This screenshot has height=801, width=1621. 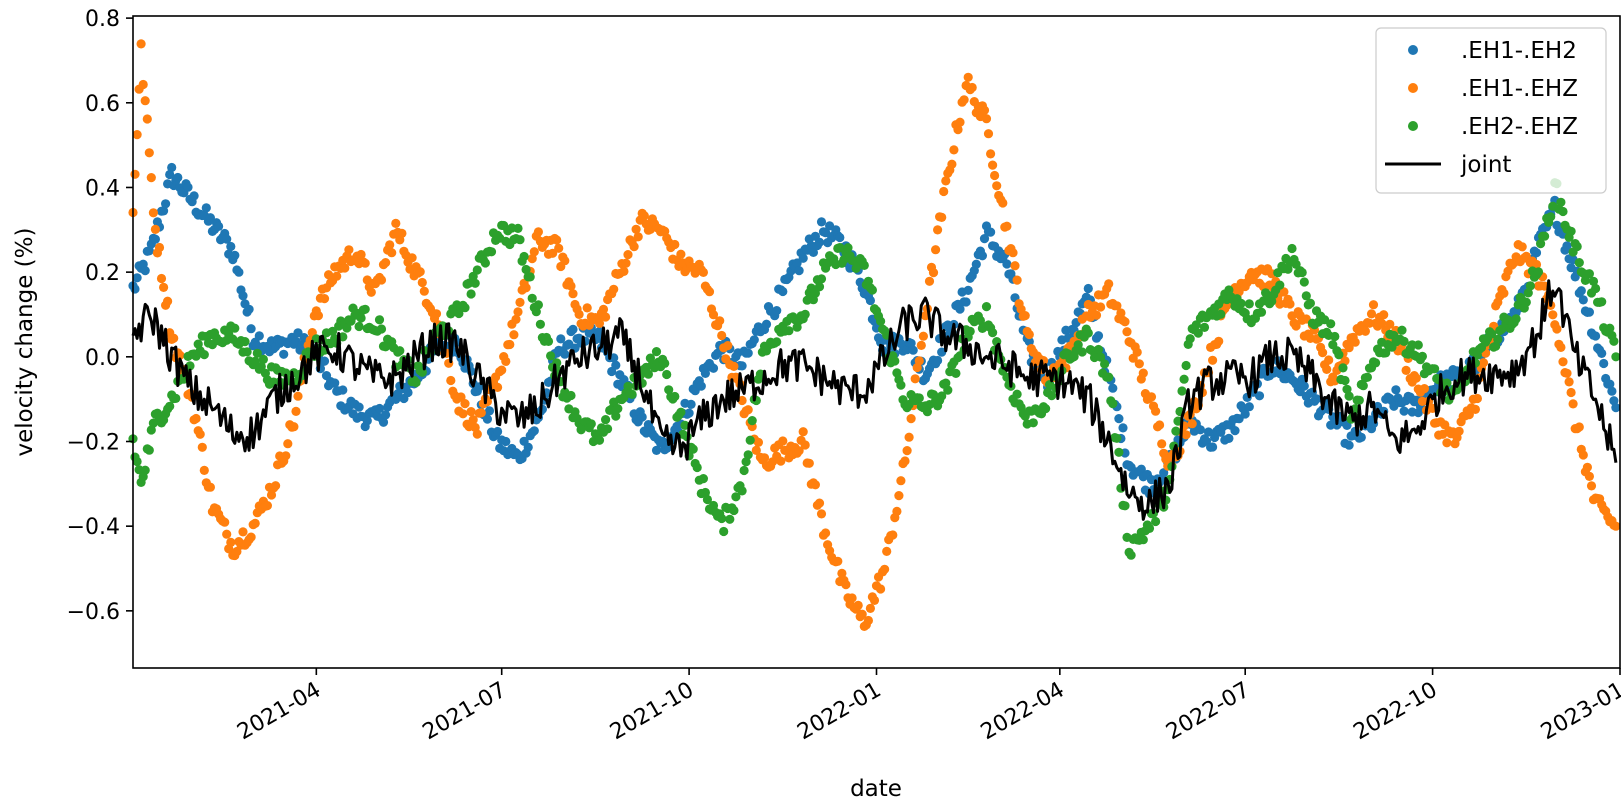 What do you see at coordinates (1491, 110) in the screenshot?
I see `legend-box` at bounding box center [1491, 110].